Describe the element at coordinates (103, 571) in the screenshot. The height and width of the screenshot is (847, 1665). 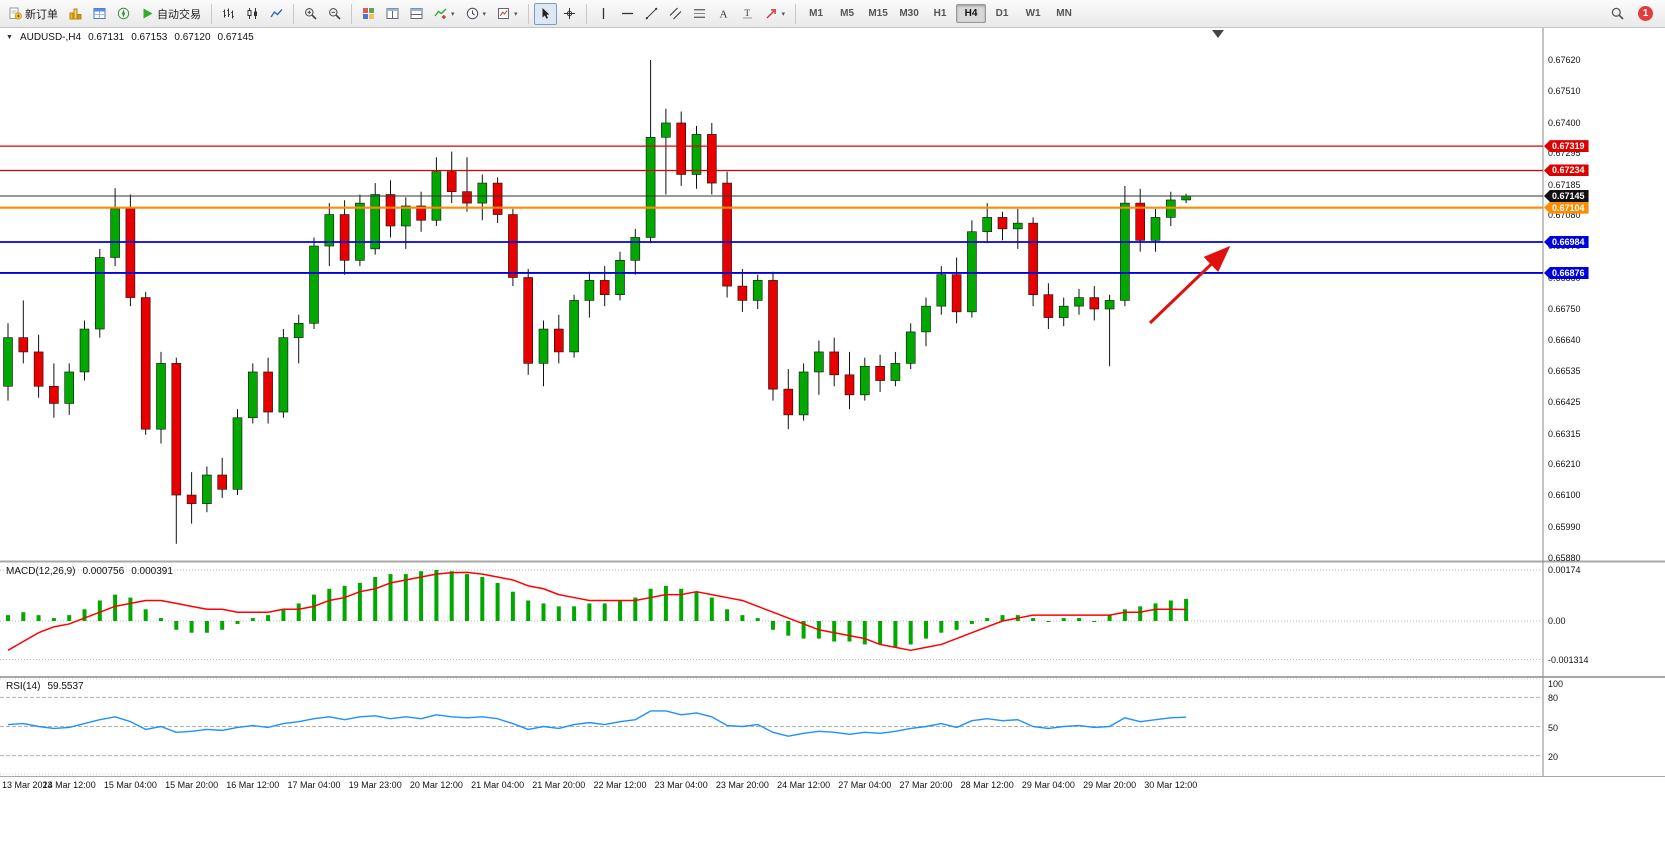
I see `macd-main-value: 0.000756` at that location.